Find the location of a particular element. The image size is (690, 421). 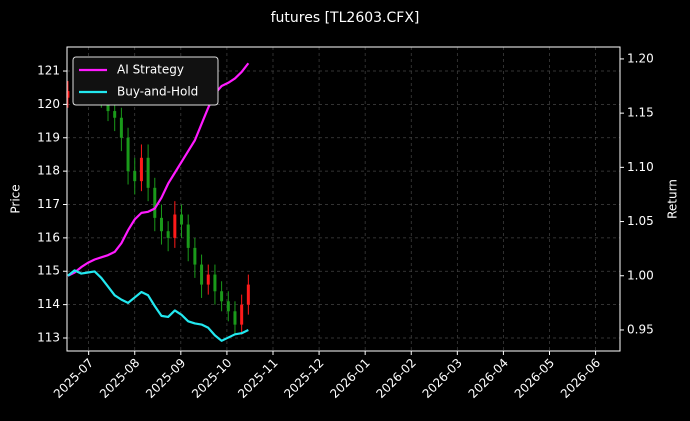

legend-box is located at coordinates (145, 81).